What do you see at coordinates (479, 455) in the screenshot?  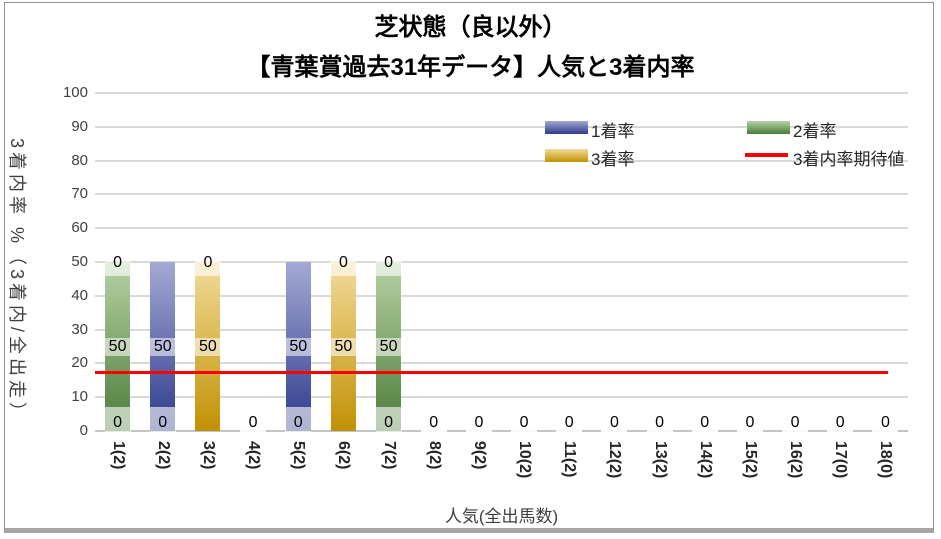 I see `x-tick-label-9(2): 9(2)` at bounding box center [479, 455].